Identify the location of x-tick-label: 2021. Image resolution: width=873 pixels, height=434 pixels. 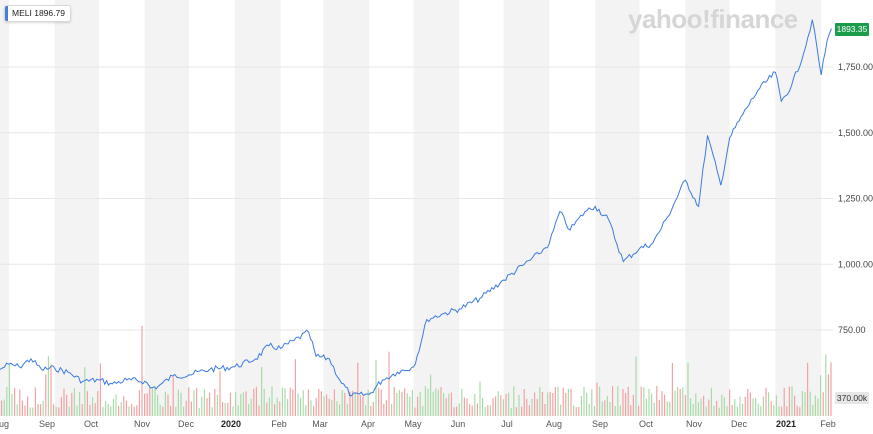
(786, 424).